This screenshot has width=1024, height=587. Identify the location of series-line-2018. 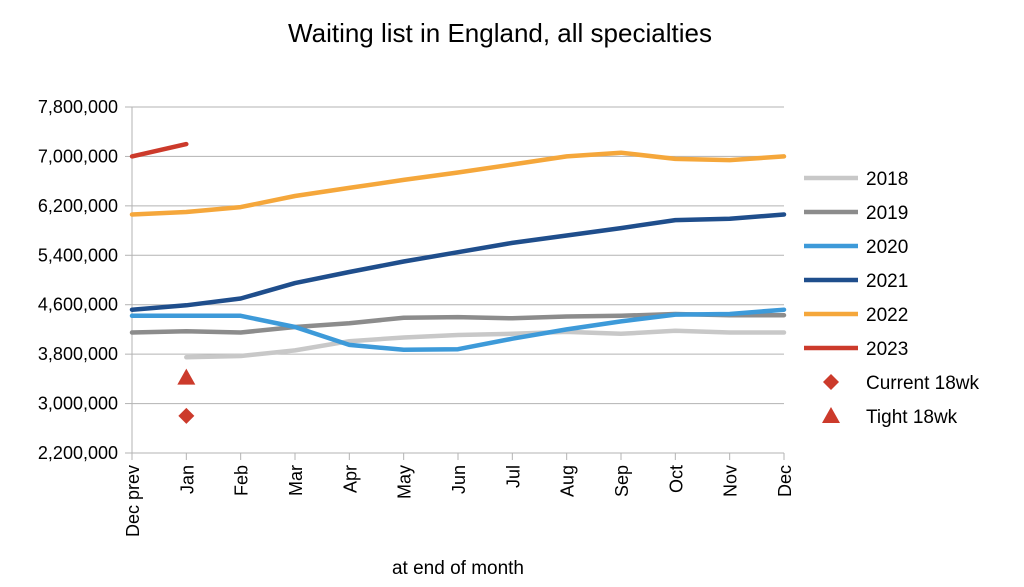
(485, 344).